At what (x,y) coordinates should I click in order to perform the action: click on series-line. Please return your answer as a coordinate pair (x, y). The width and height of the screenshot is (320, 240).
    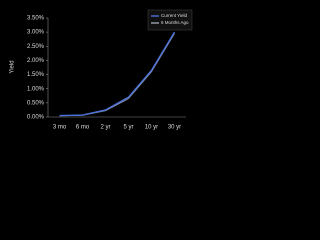
    Looking at the image, I should click on (117, 74).